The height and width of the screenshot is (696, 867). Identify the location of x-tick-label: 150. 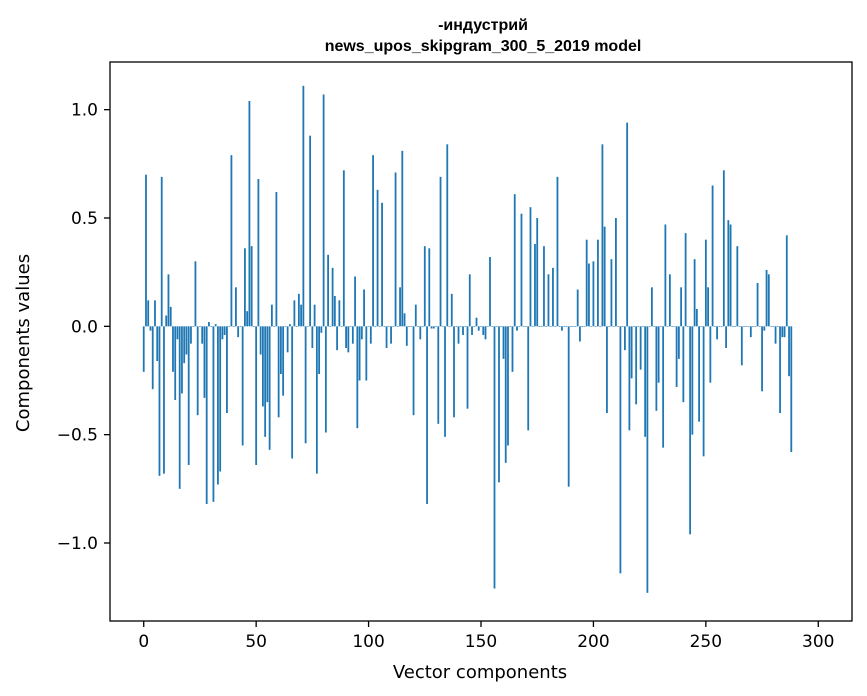
(481, 642).